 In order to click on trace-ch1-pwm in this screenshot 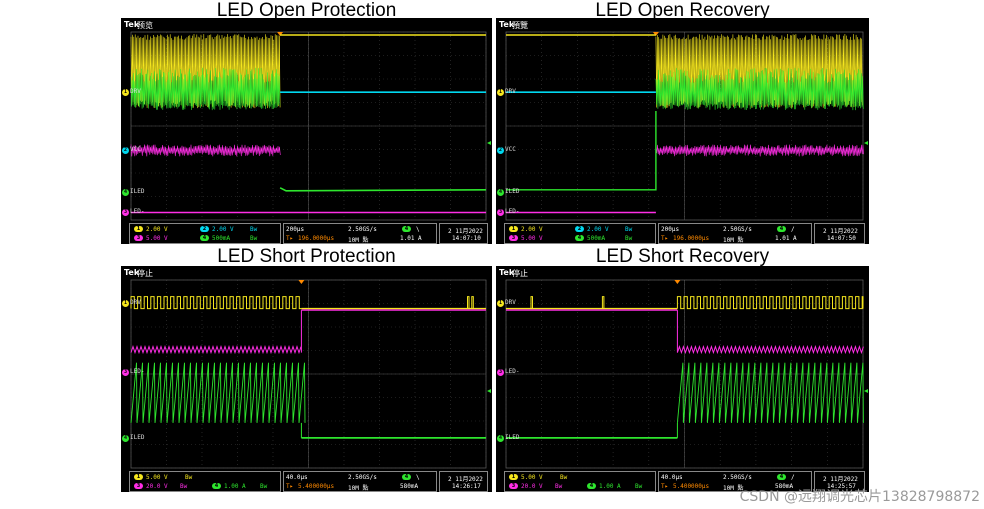, I will do `click(216, 303)`.